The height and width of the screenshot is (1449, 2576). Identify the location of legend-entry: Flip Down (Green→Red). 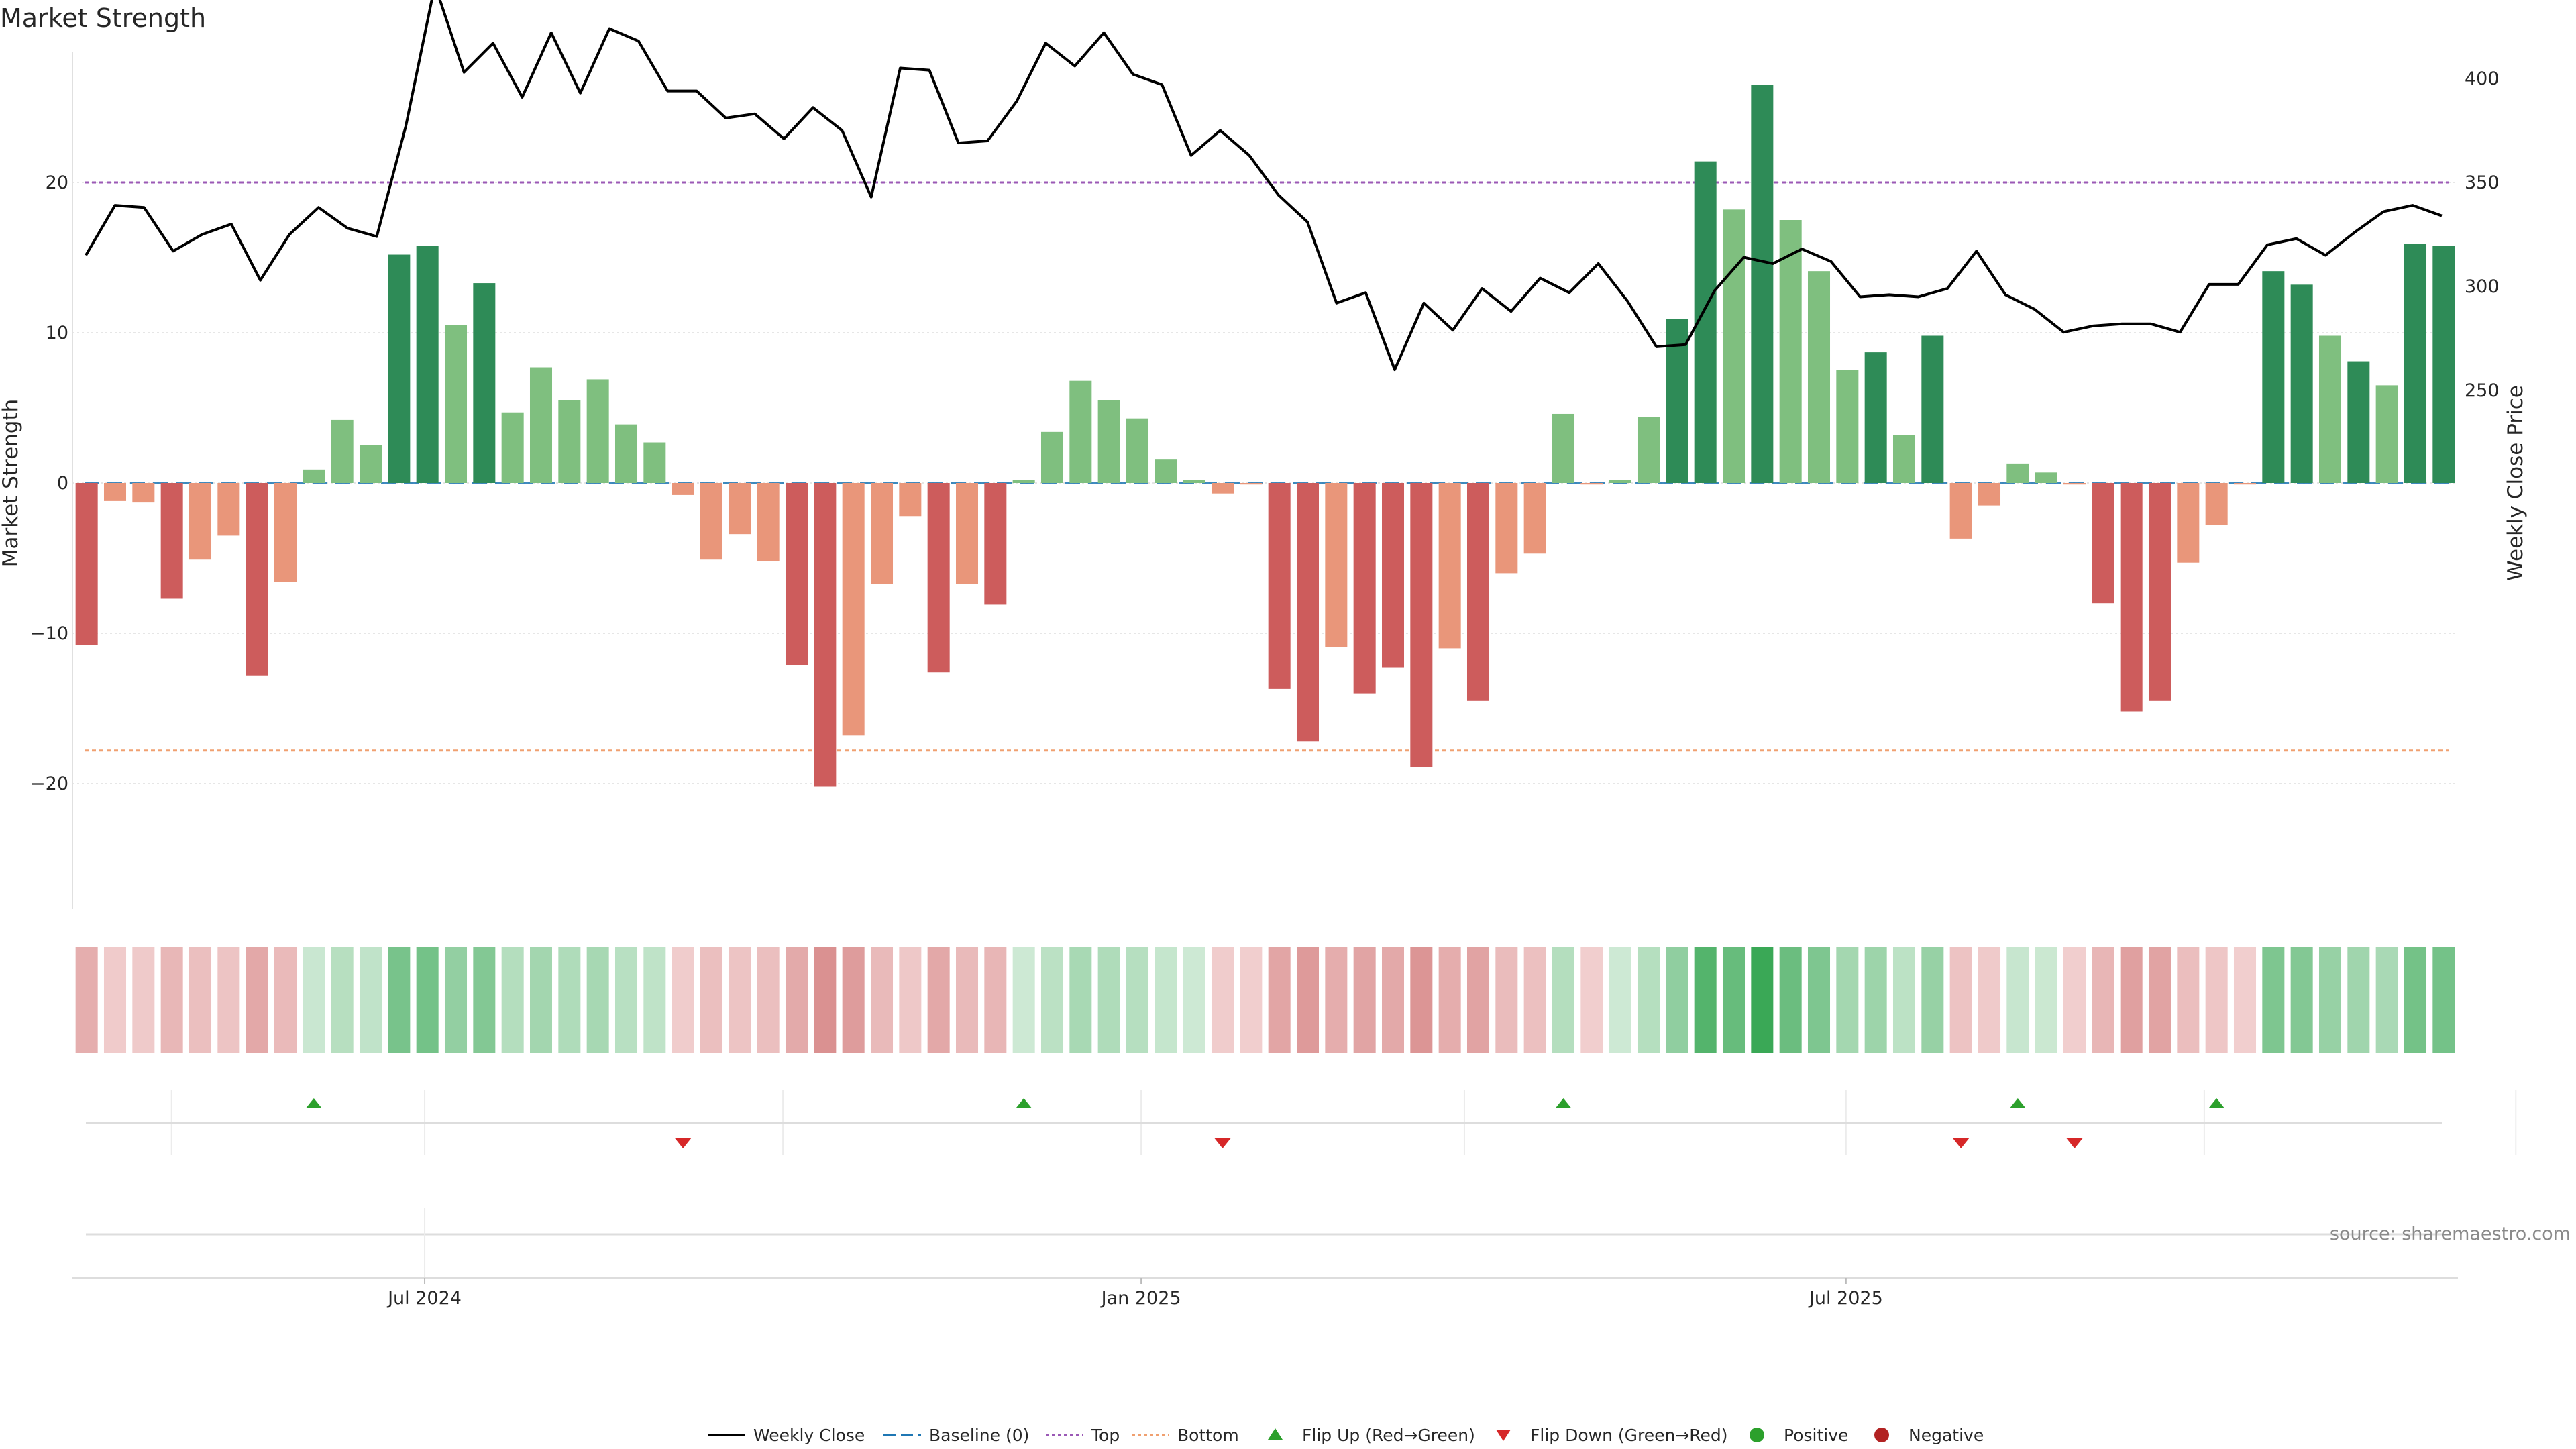
(1612, 1435).